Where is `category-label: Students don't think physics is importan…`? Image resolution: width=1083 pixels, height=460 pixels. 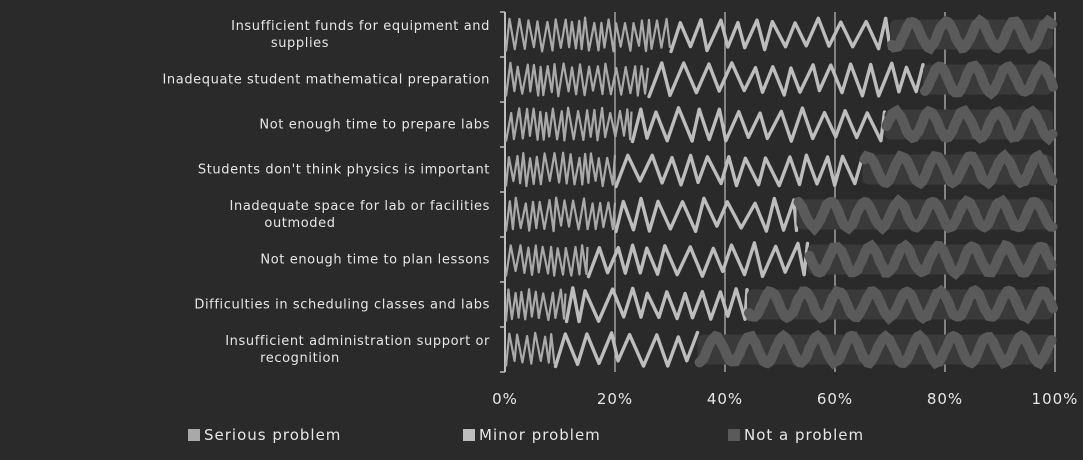
category-label: Students don't think physics is importan… is located at coordinates (344, 170).